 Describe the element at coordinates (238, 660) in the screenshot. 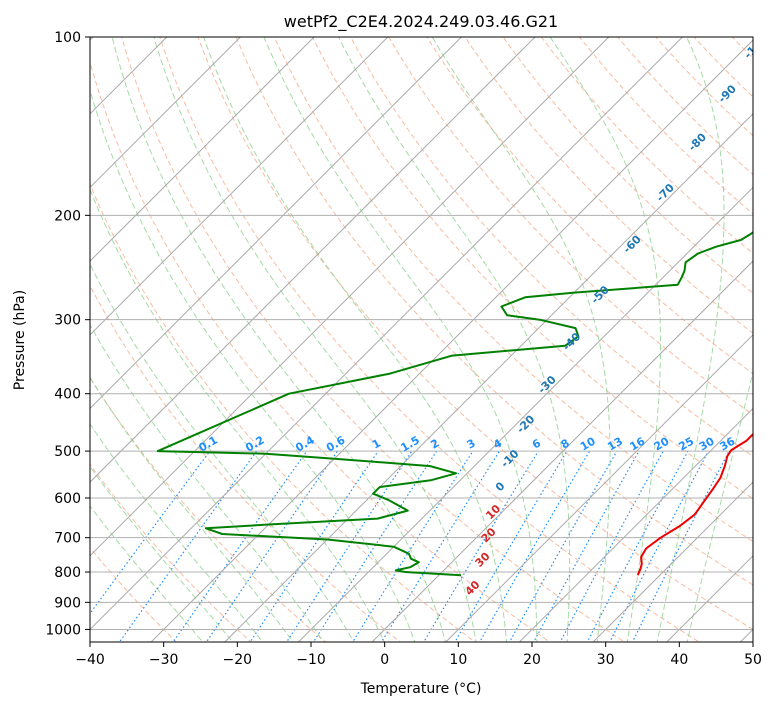

I see `x-tick-label: −20` at that location.